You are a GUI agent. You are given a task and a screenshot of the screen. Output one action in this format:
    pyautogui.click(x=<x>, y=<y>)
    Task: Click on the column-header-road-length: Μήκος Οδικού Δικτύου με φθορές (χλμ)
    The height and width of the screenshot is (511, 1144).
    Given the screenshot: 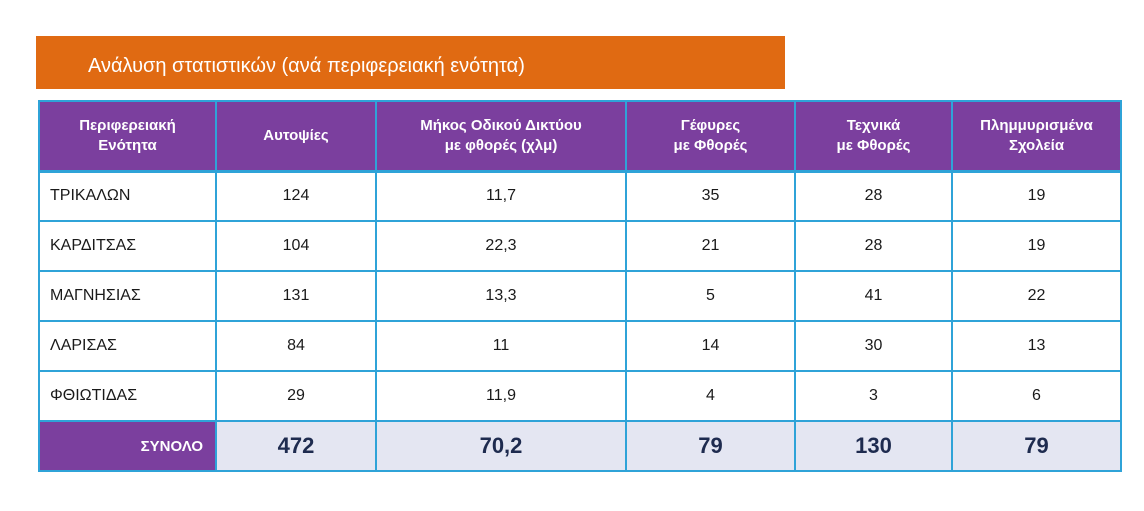 What is the action you would take?
    pyautogui.click(x=501, y=136)
    